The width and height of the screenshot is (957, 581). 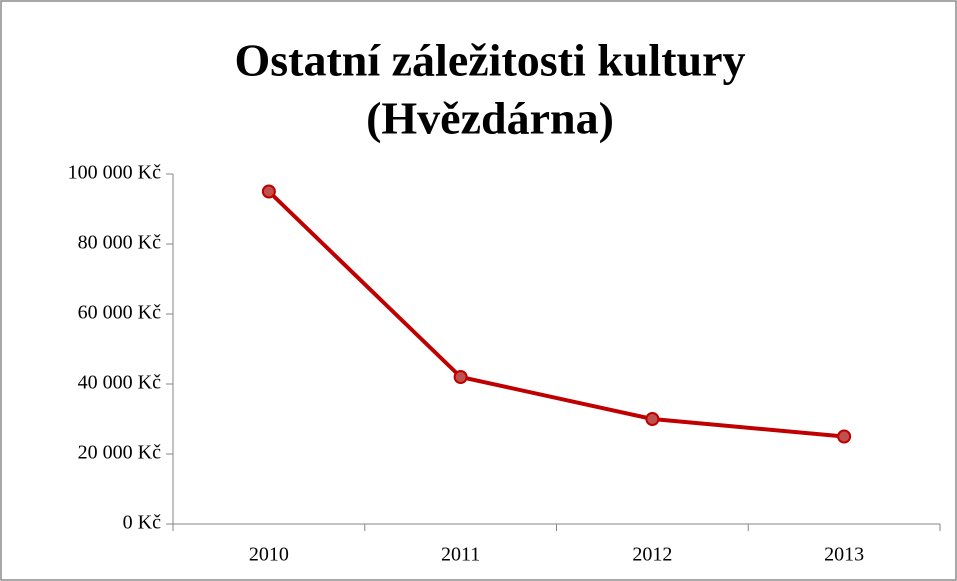 I want to click on x-tick-label: 2013, so click(x=844, y=555).